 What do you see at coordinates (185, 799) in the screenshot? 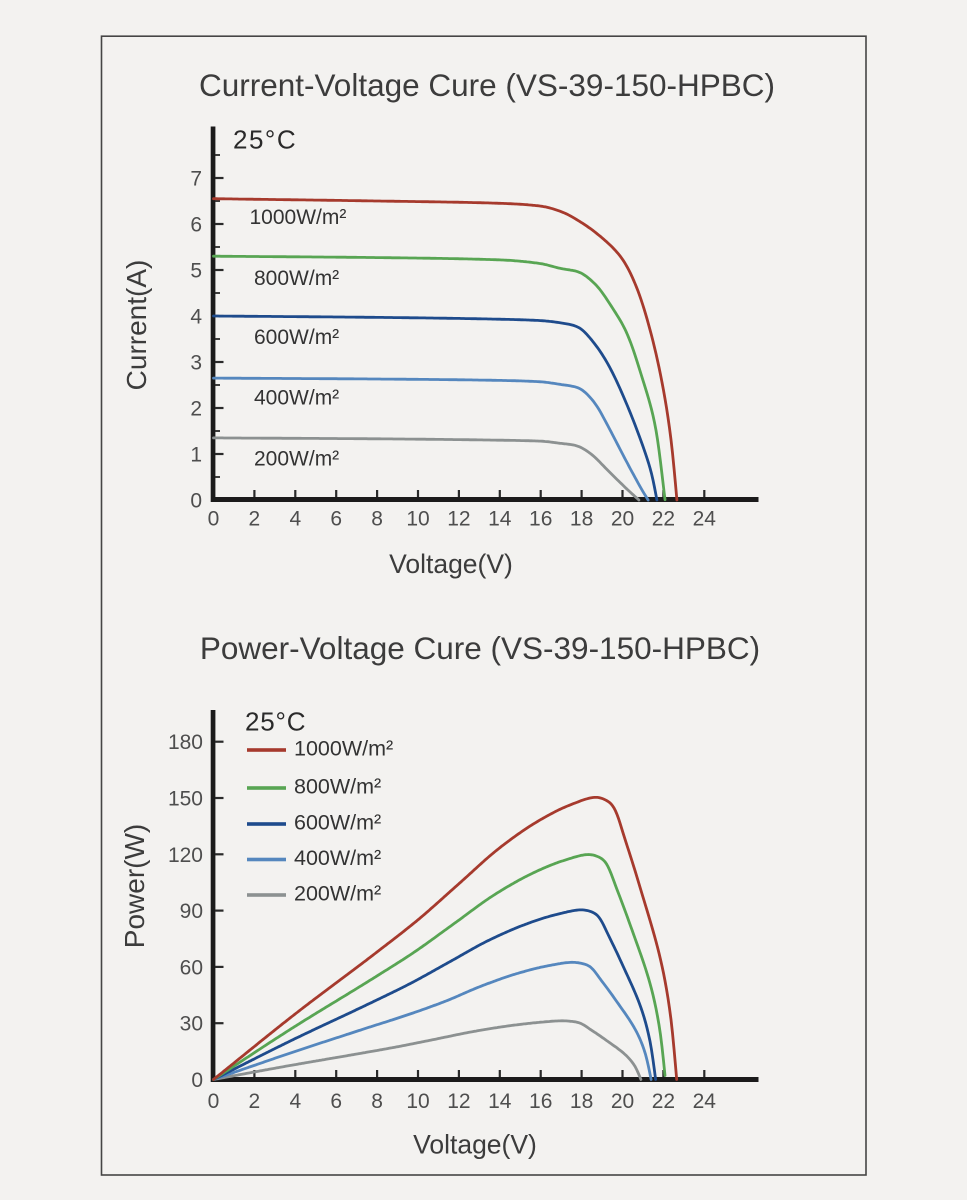
I see `svg-text: 150` at bounding box center [185, 799].